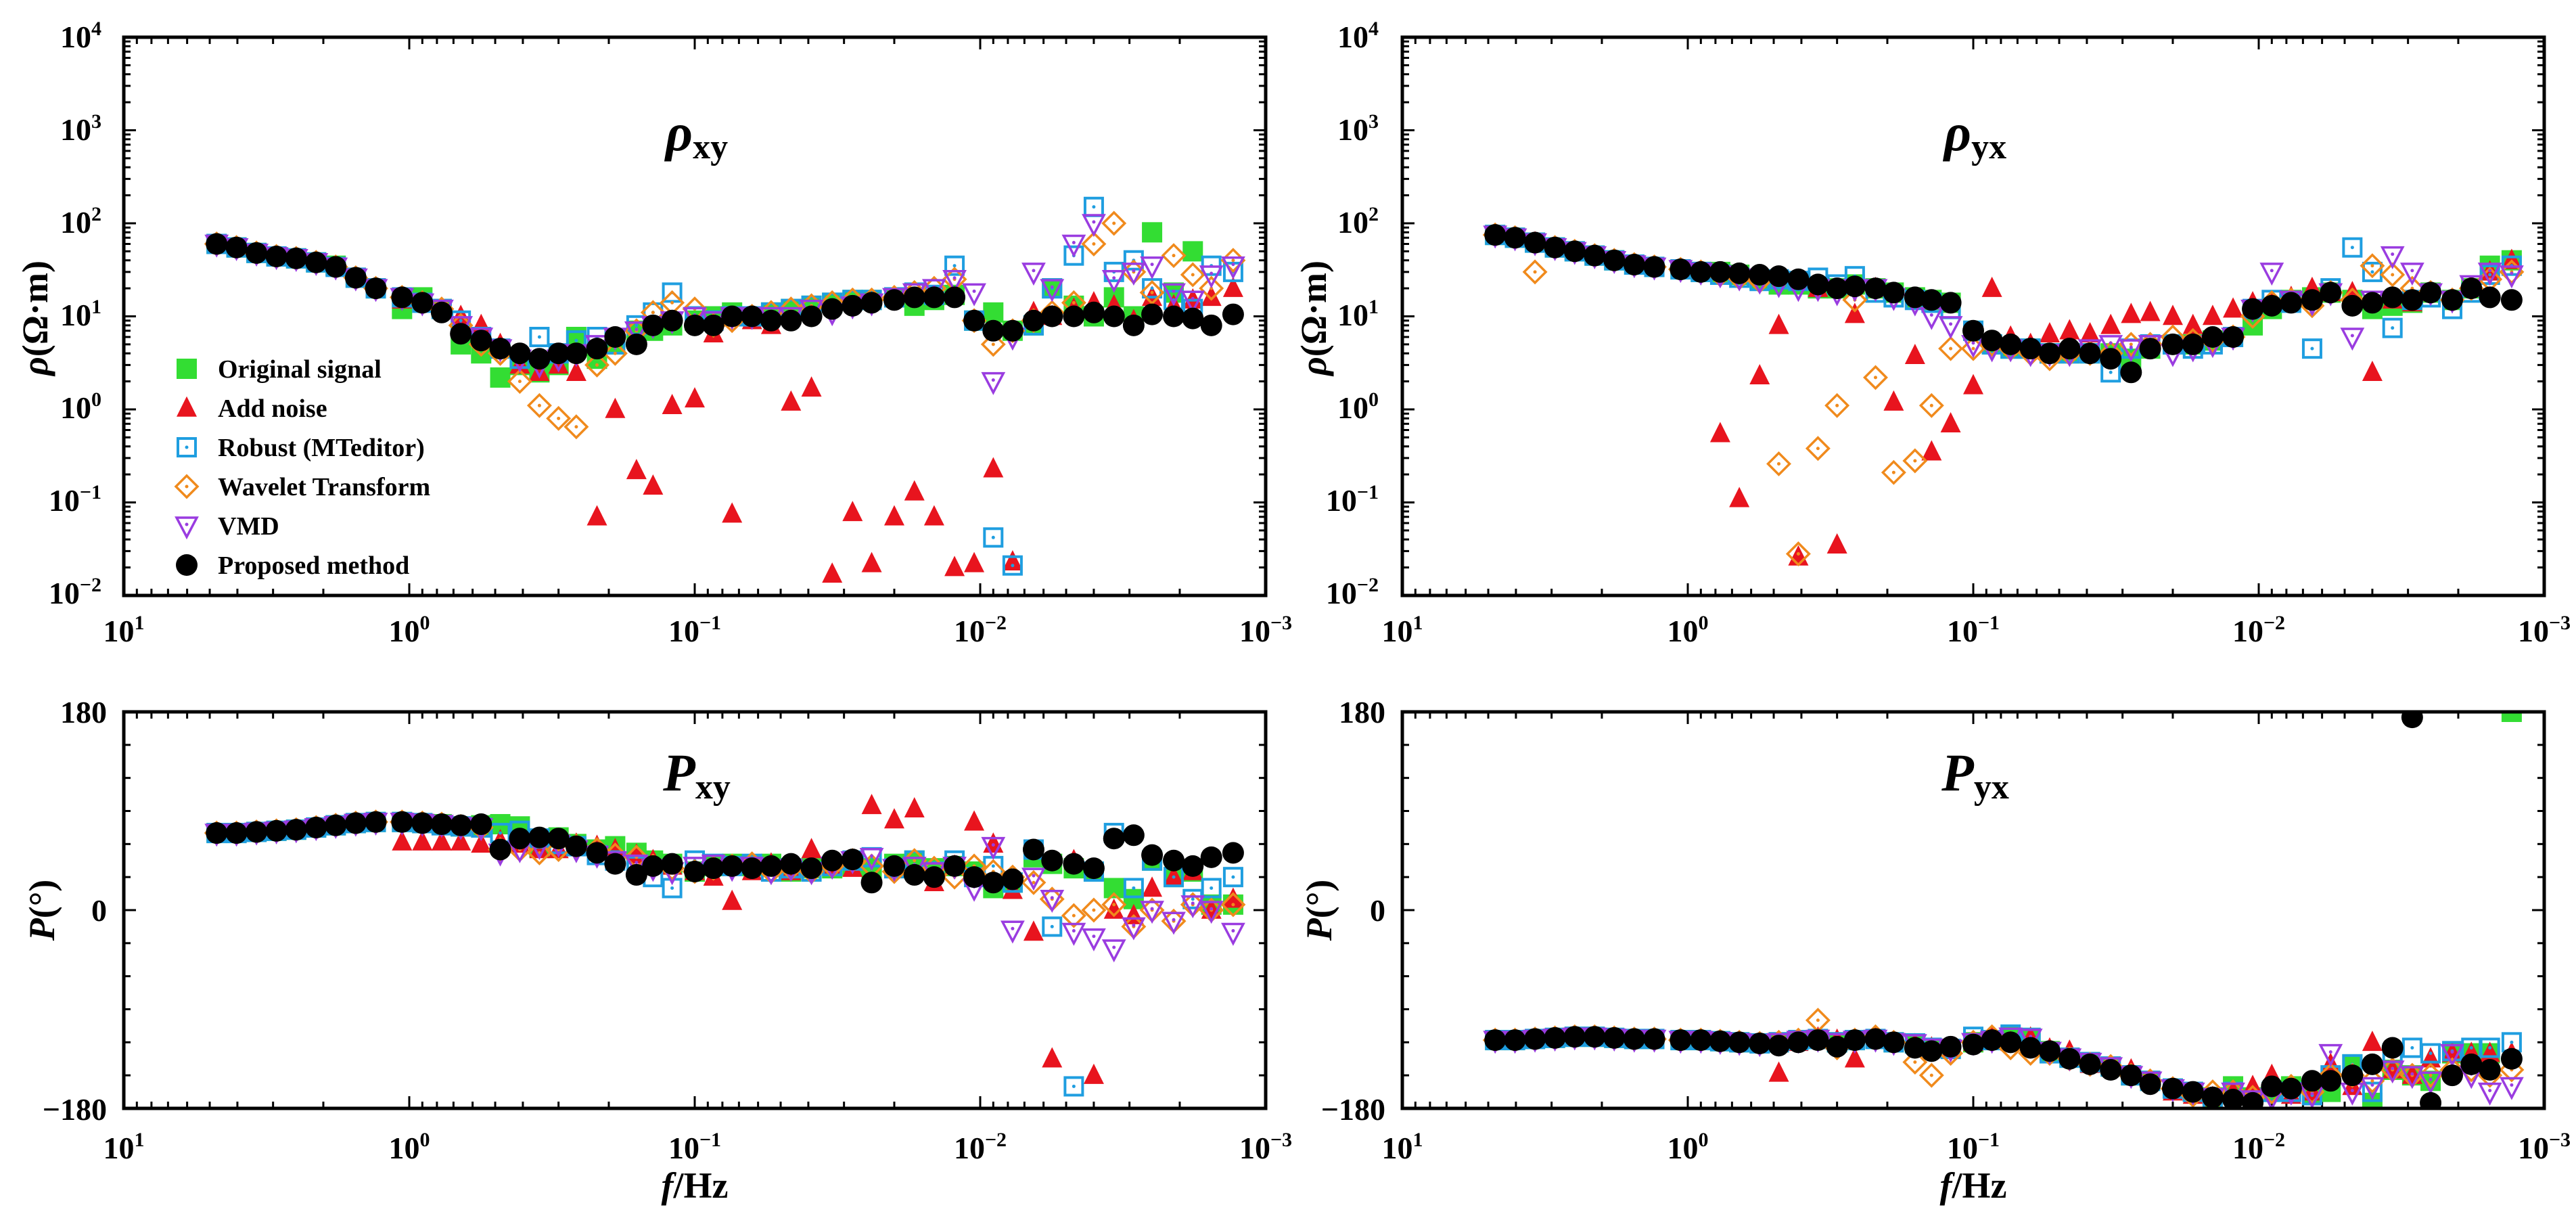 Image resolution: width=2576 pixels, height=1218 pixels. What do you see at coordinates (425, 623) in the screenshot?
I see `tick-exp: 0` at bounding box center [425, 623].